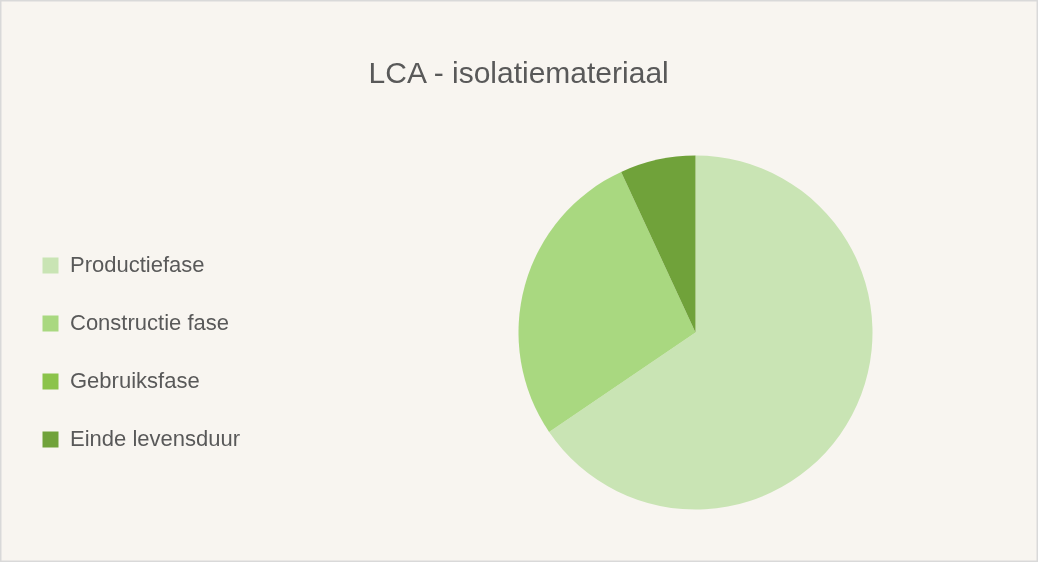 The height and width of the screenshot is (562, 1038). I want to click on legend-label: Constructie fase, so click(149, 323).